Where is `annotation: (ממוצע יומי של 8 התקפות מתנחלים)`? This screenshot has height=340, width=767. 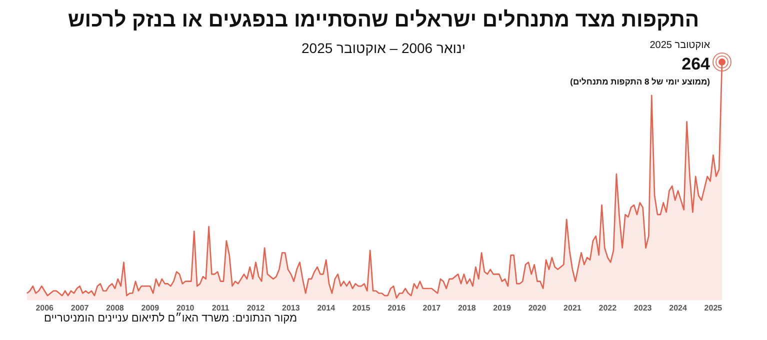 annotation: (ממוצע יומי של 8 התקפות מתנחלים) is located at coordinates (640, 81).